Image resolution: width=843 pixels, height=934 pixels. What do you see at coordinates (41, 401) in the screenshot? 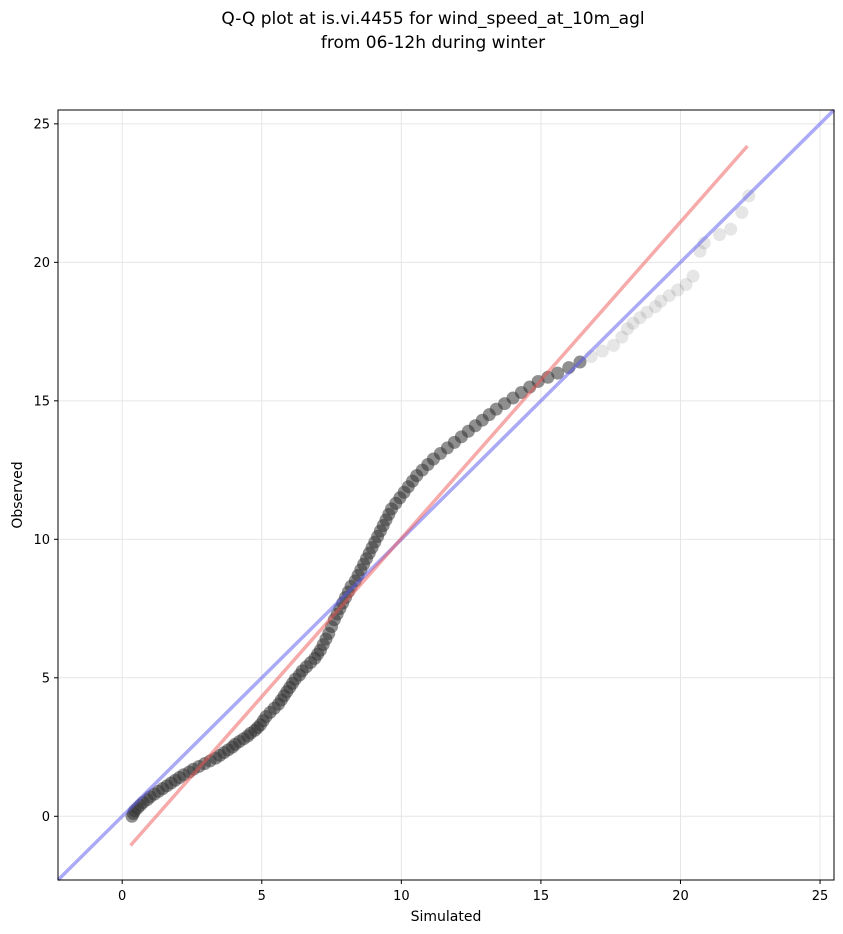
I see `y-tick-label: 15` at bounding box center [41, 401].